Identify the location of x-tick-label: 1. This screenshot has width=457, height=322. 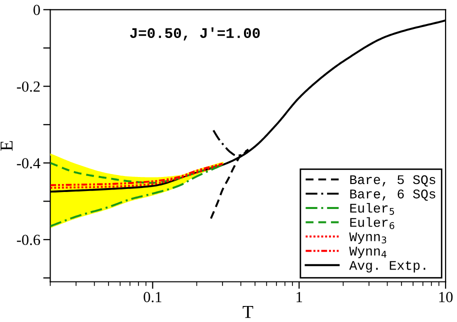
(299, 297).